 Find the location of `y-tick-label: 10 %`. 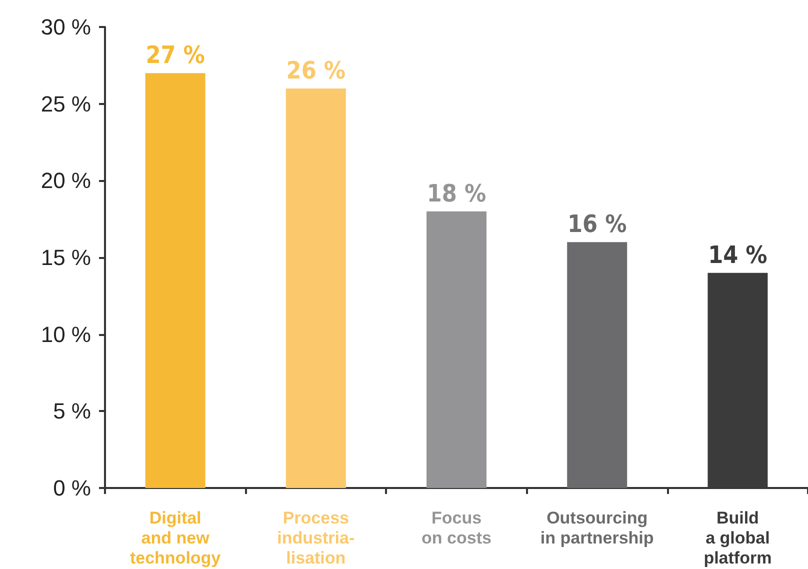

y-tick-label: 10 % is located at coordinates (65, 334).